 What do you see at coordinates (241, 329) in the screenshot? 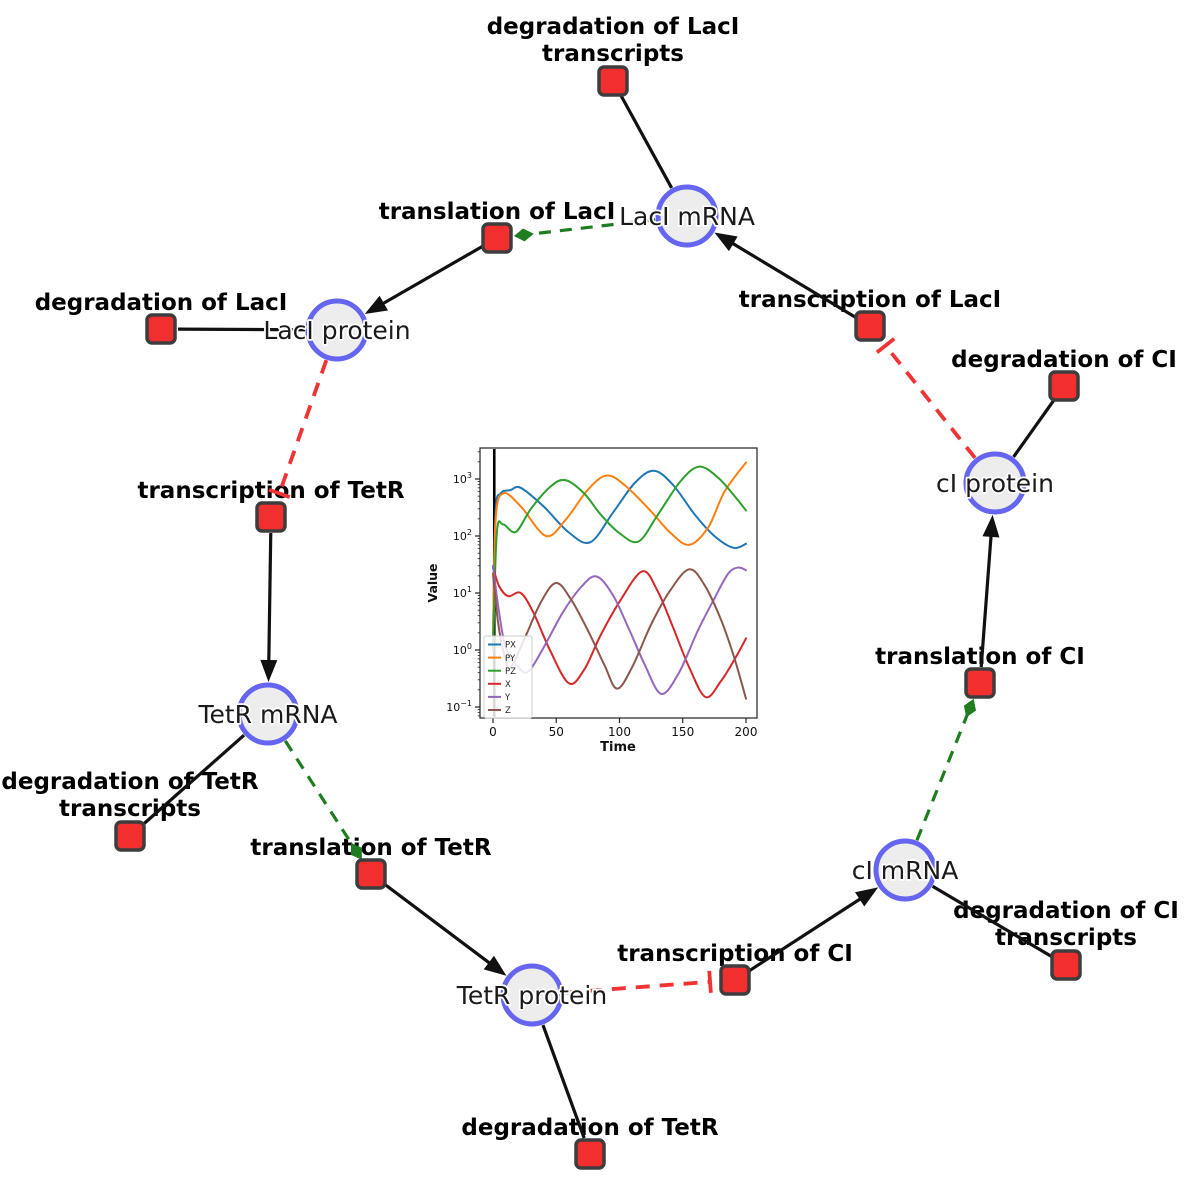
I see `edge-lacI_protein-deg_lacI-consumption` at bounding box center [241, 329].